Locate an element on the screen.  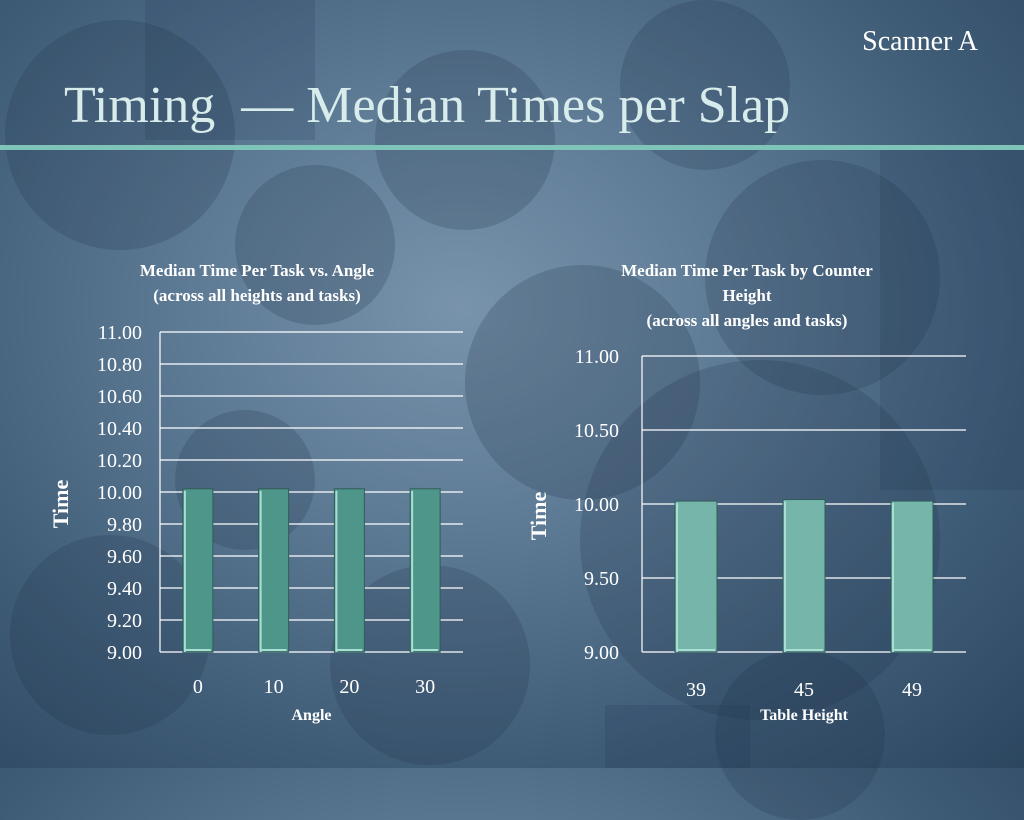
chart-title-line: Median Time Per Task vs. Angle is located at coordinates (257, 270).